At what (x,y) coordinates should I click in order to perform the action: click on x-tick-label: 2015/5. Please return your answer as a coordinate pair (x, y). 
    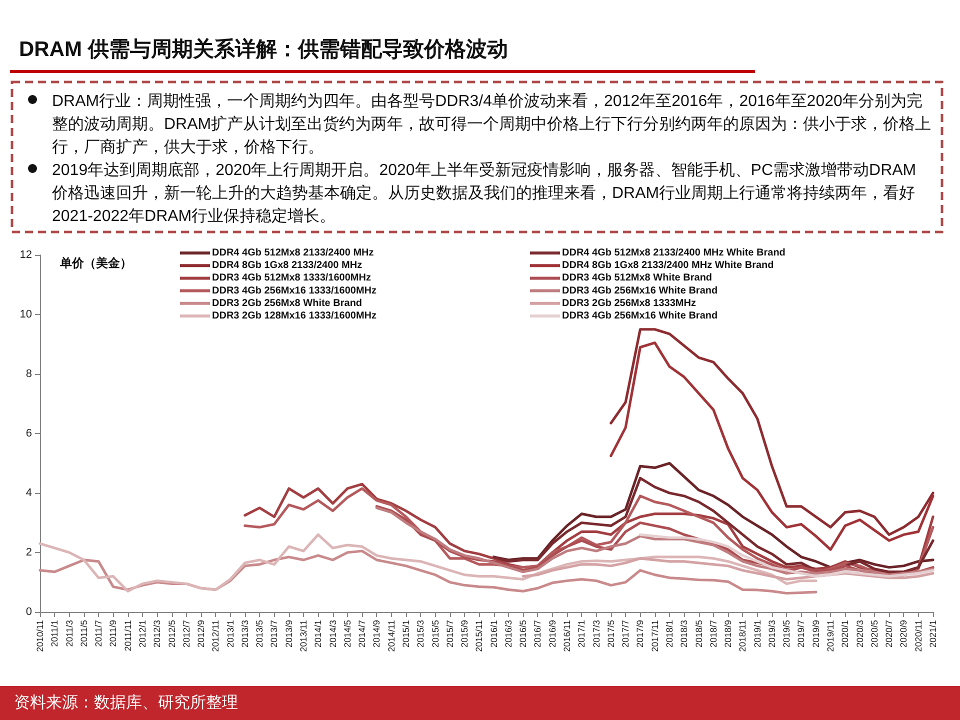
    Looking at the image, I should click on (435, 634).